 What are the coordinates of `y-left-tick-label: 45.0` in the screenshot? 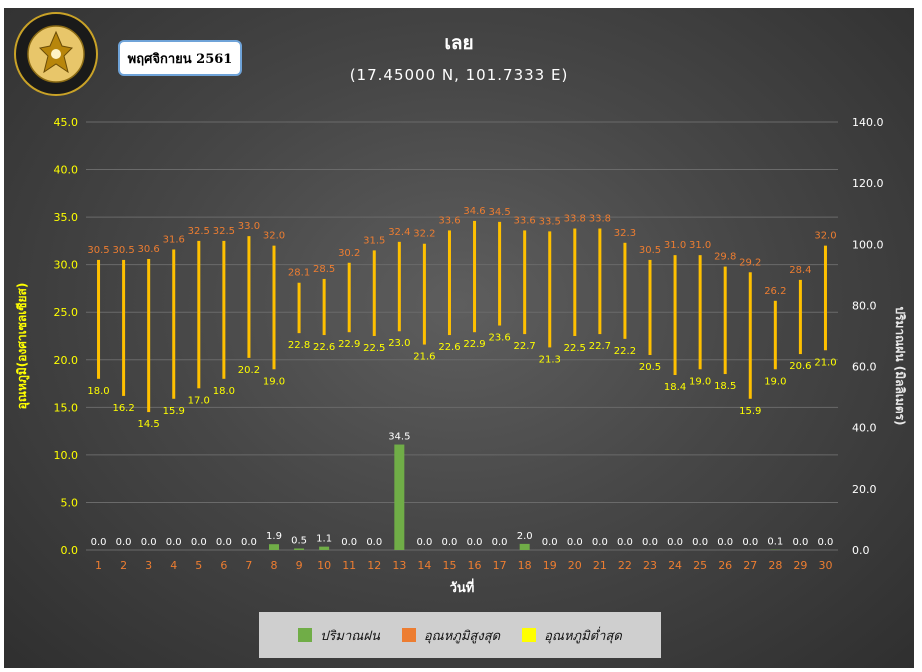 It's located at (66, 122).